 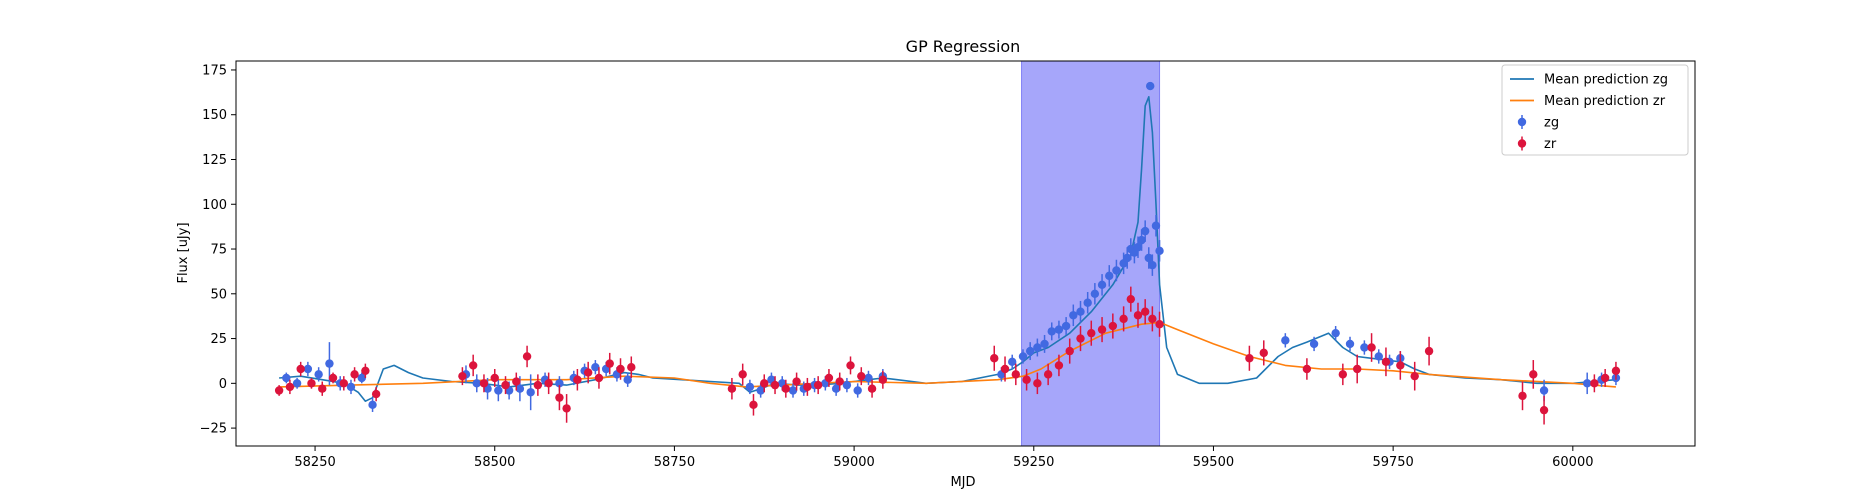 I want to click on legend-label: Mean prediction zg, so click(x=1606, y=80).